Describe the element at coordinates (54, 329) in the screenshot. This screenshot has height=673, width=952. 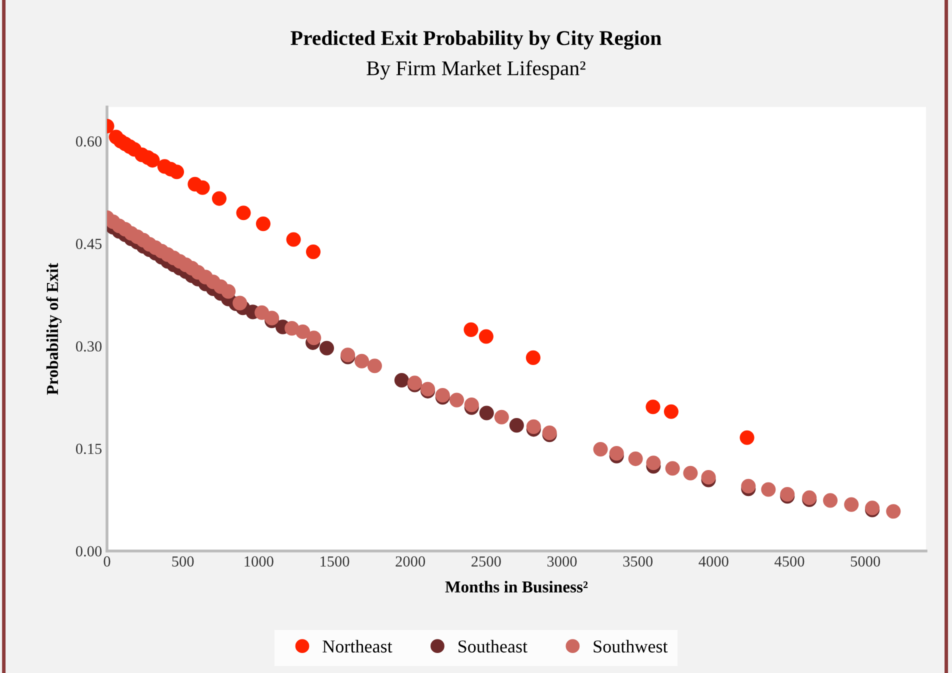
I see `y-axis-title: Probability of Exit` at that location.